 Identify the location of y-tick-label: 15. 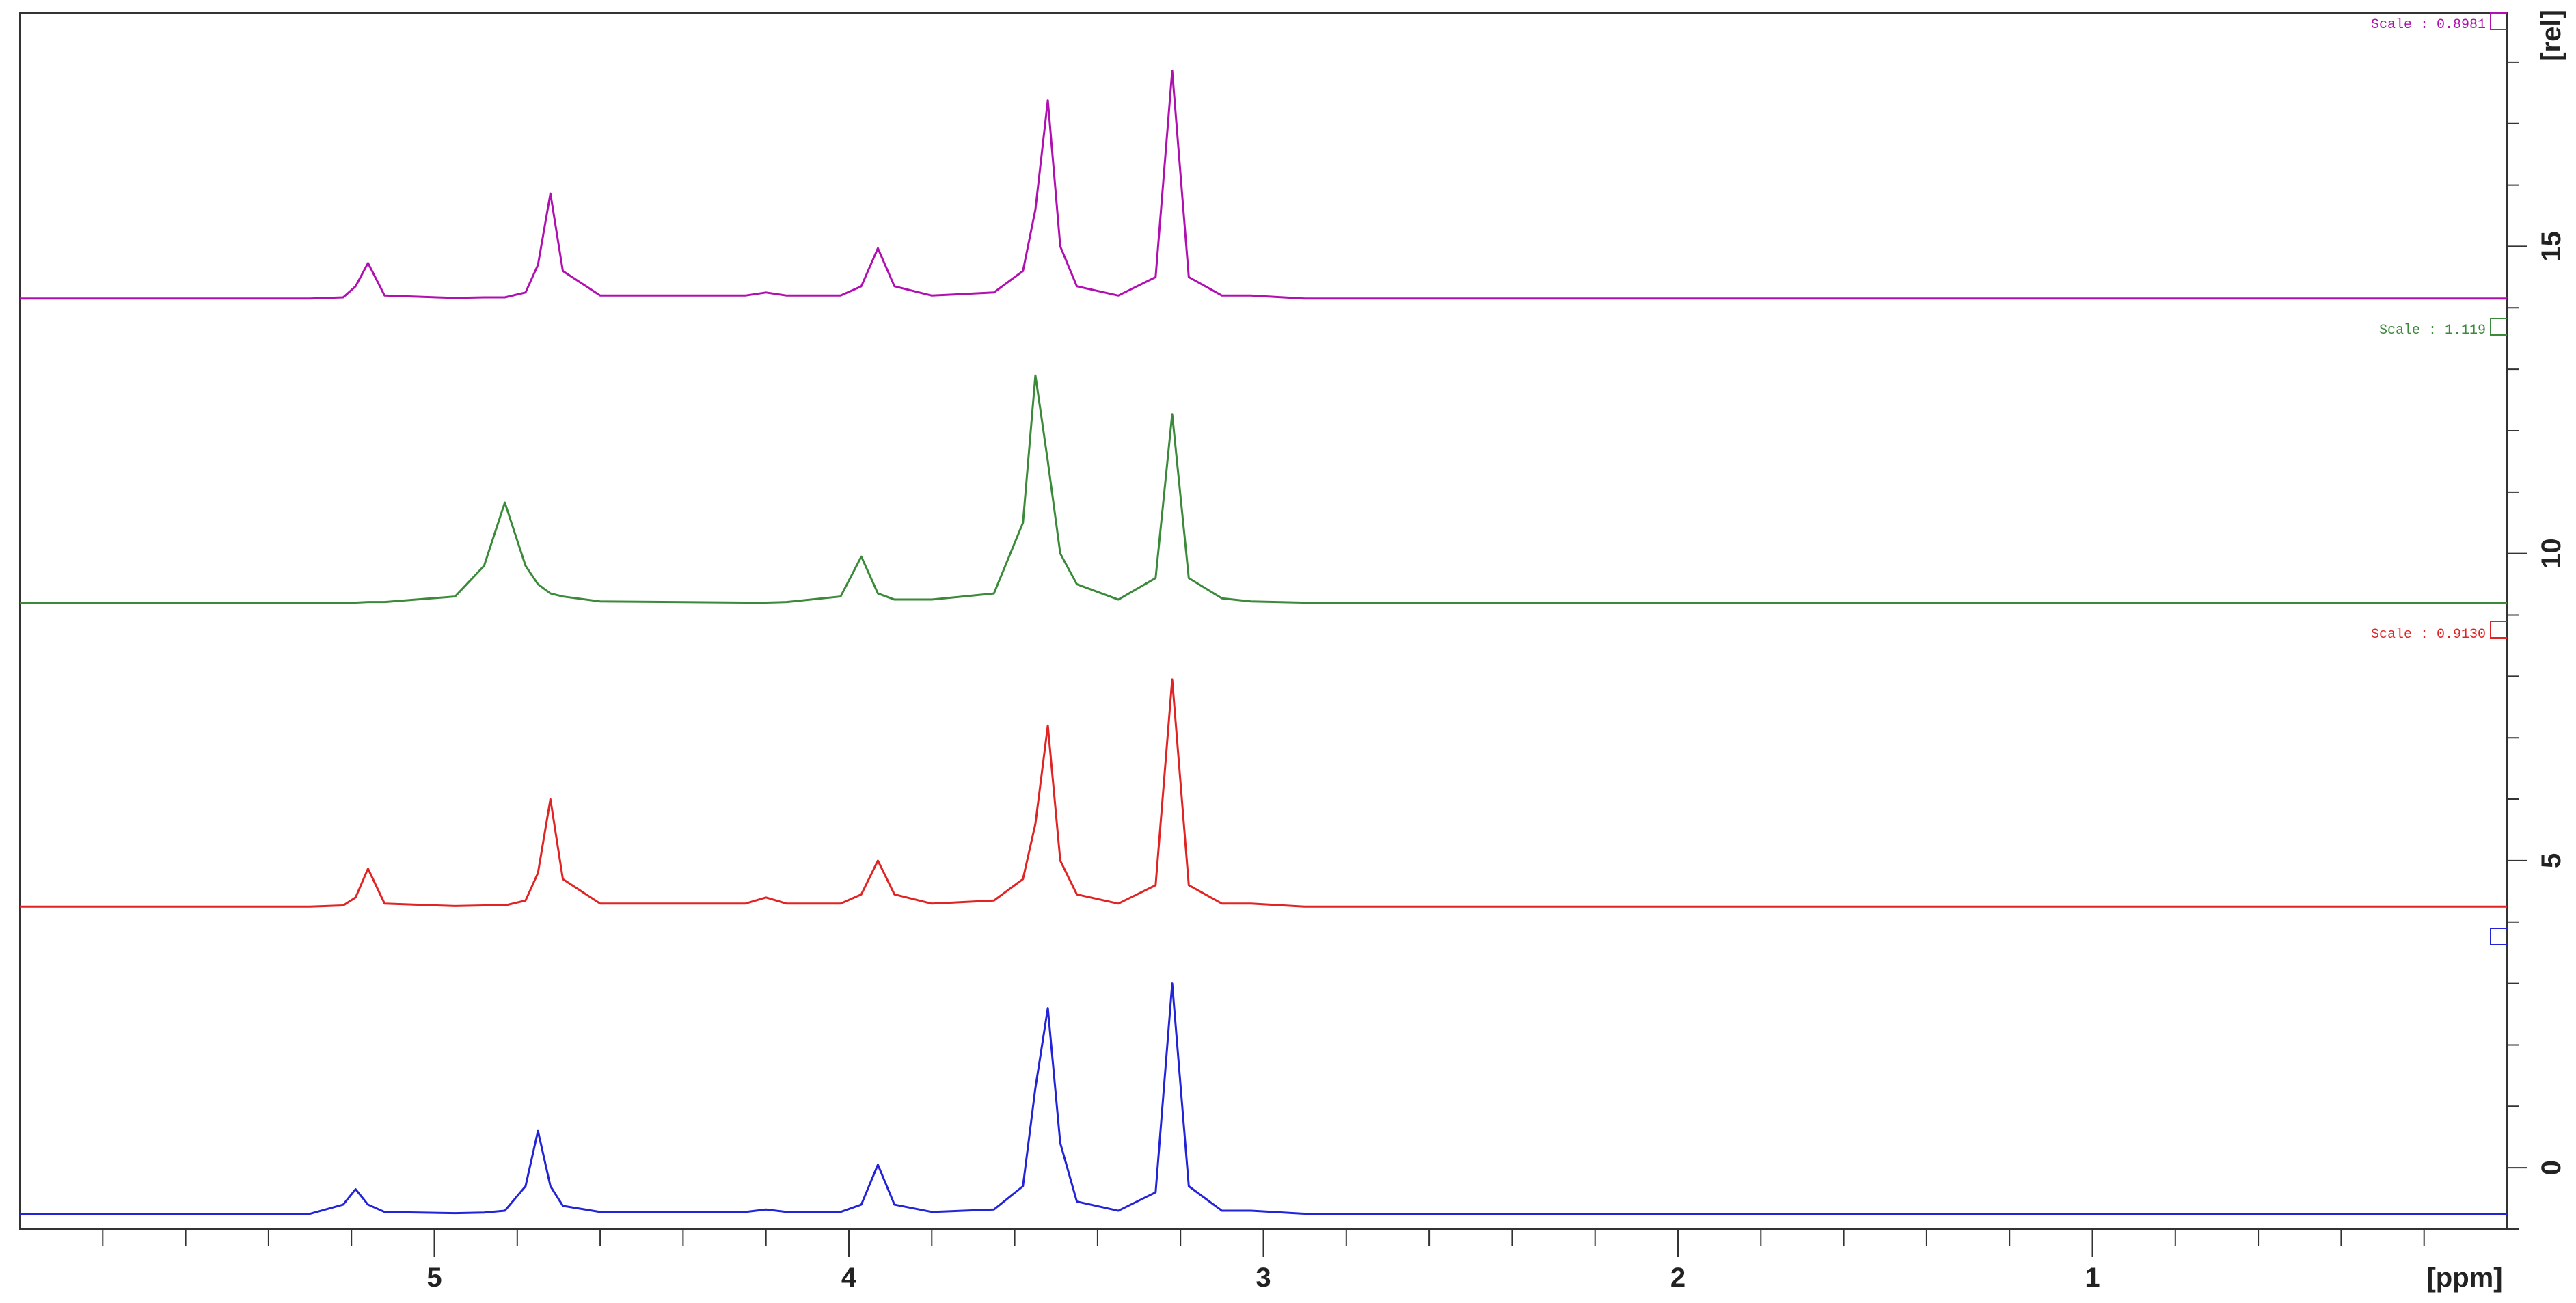
(2551, 247).